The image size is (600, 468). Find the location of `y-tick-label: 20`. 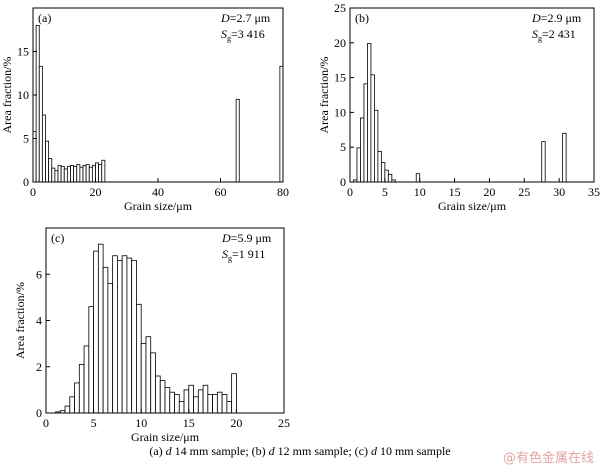

y-tick-label: 20 is located at coordinates (340, 43).